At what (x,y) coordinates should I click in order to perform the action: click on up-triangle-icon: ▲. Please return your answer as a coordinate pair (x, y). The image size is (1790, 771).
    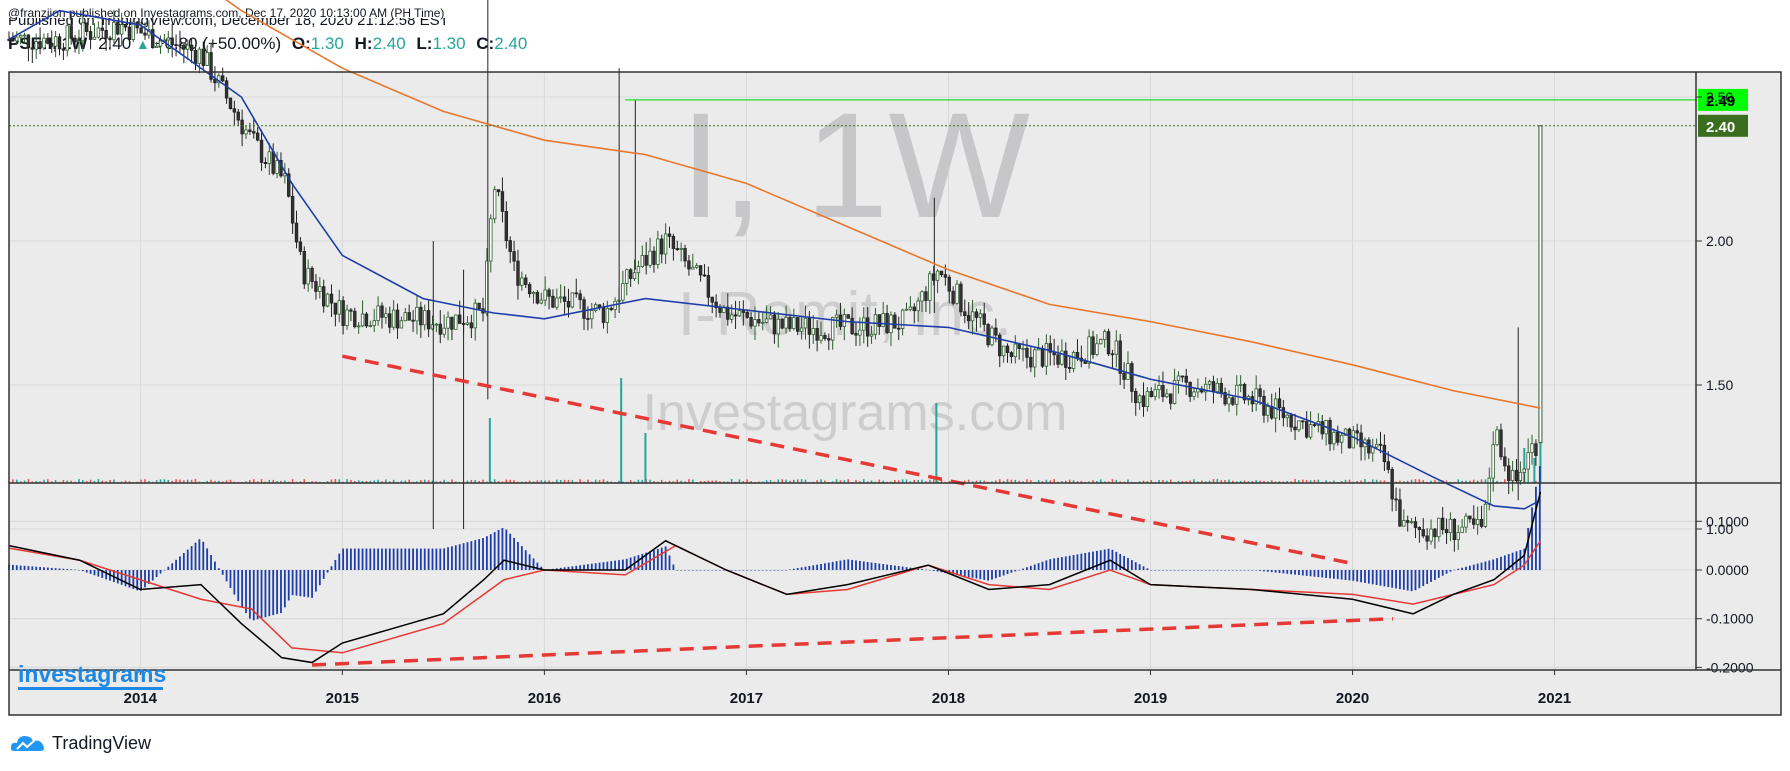
    Looking at the image, I should click on (142, 44).